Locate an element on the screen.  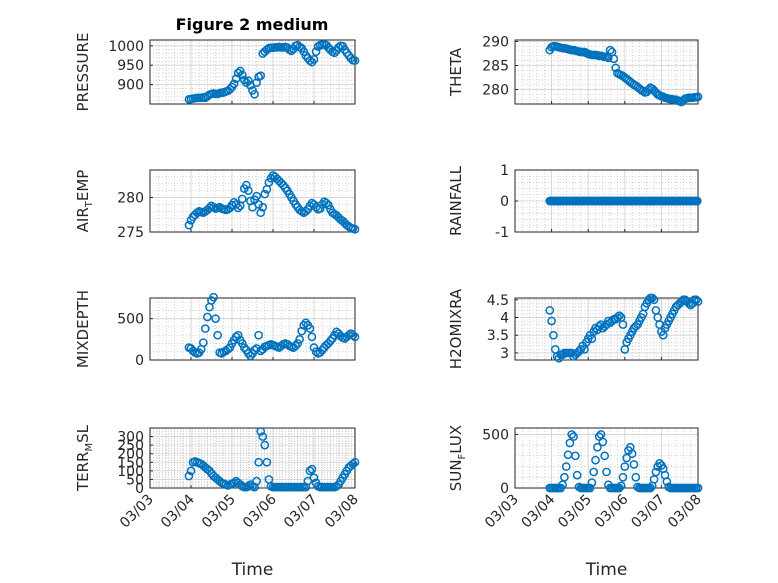
subplot-pressure: 900 950 1000 PRESSURE is located at coordinates (217, 72).